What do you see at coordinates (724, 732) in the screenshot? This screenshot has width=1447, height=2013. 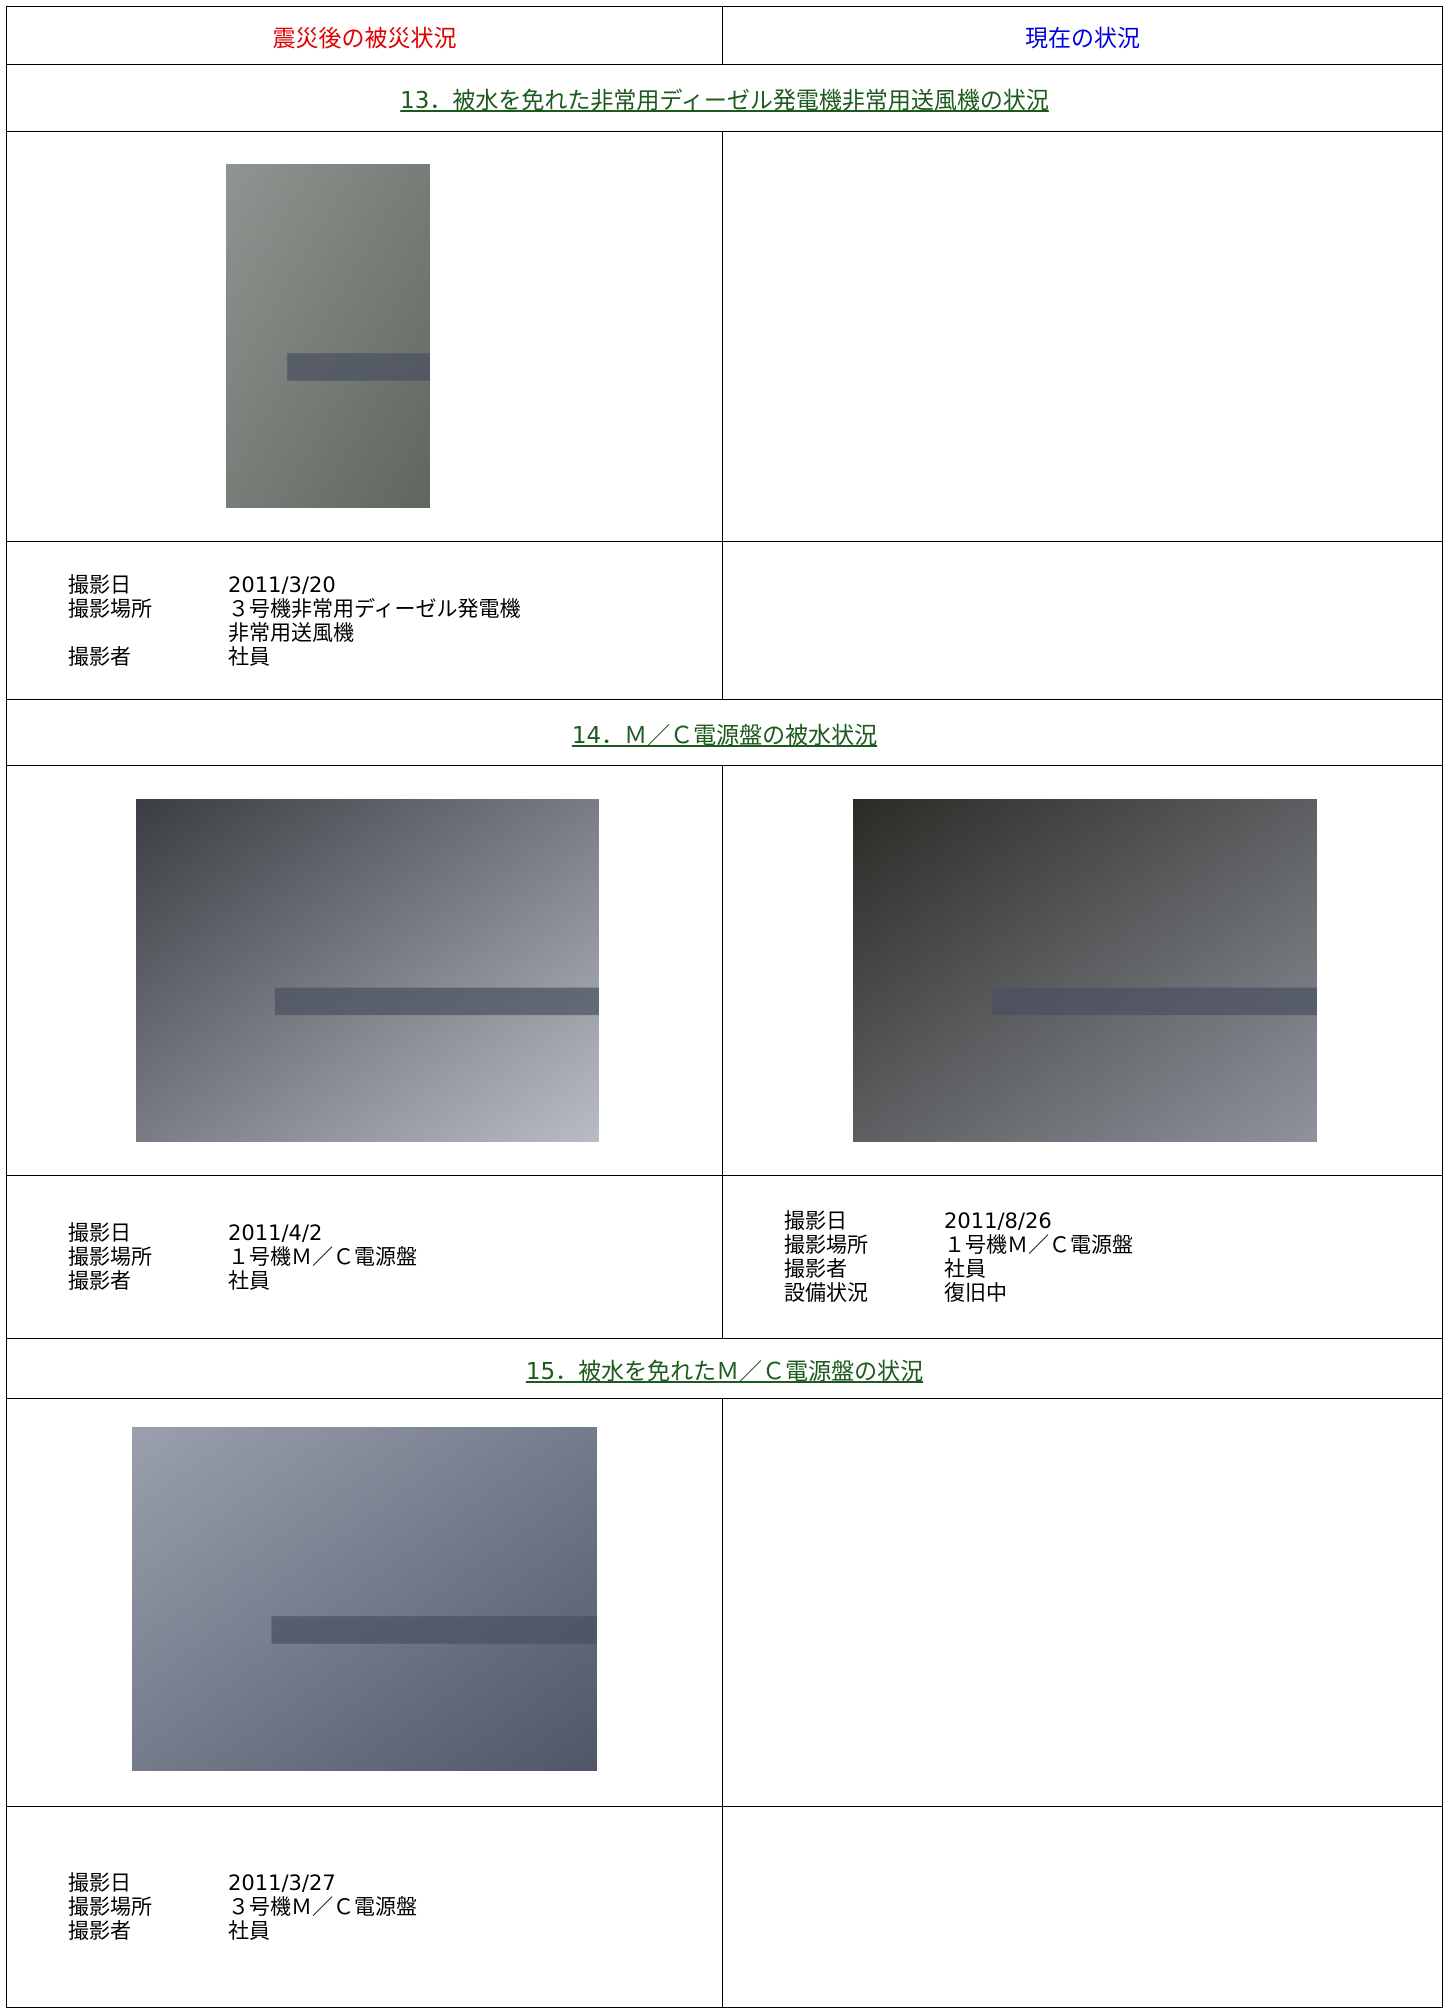 I see `section-title: 14．Ｍ／Ｃ電源盤の被水状況` at bounding box center [724, 732].